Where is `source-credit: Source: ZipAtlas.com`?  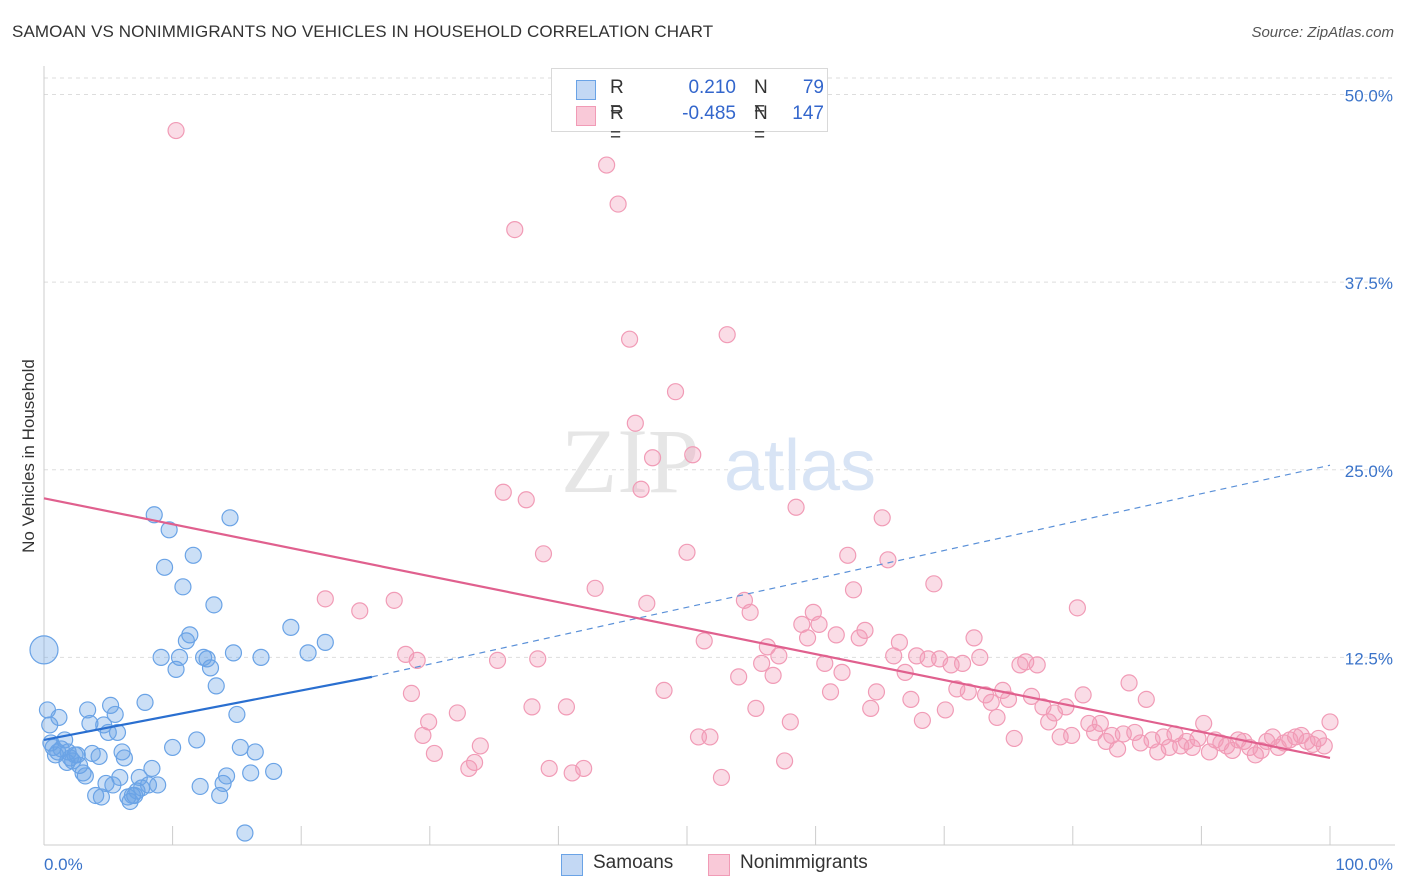 source-credit: Source: ZipAtlas.com is located at coordinates (1322, 32).